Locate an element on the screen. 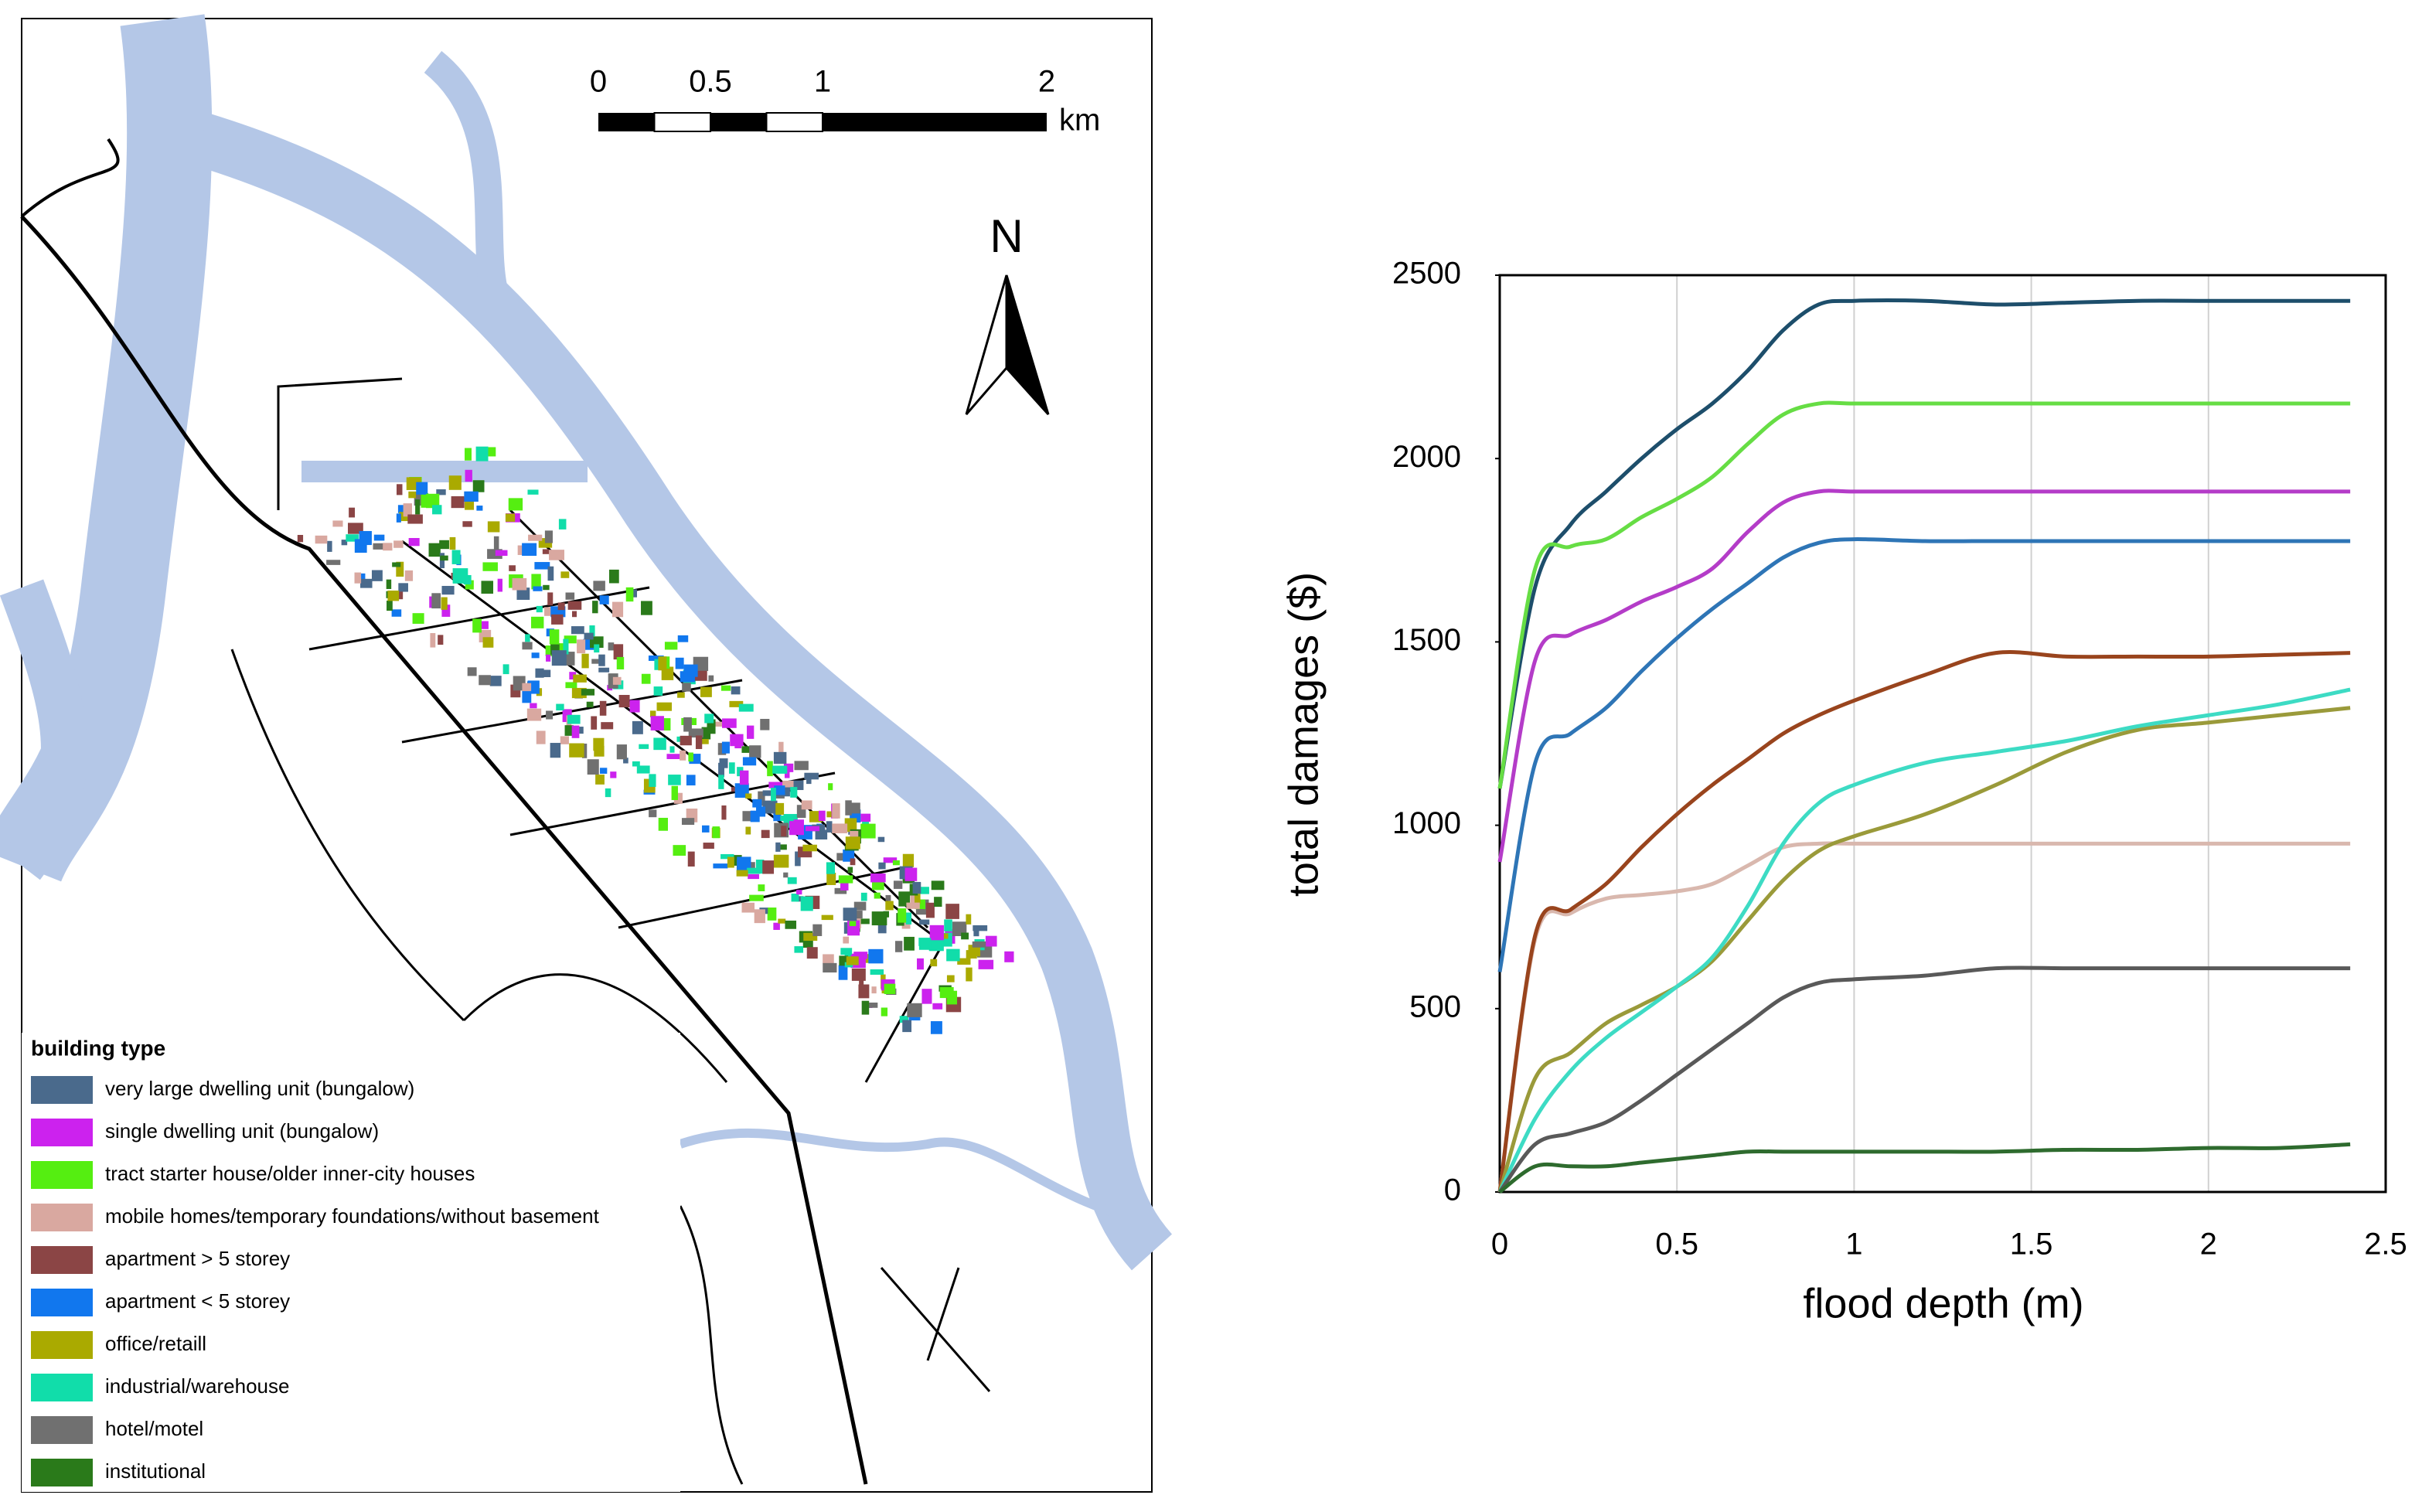 The image size is (2422, 1512). scale-segment is located at coordinates (626, 122).